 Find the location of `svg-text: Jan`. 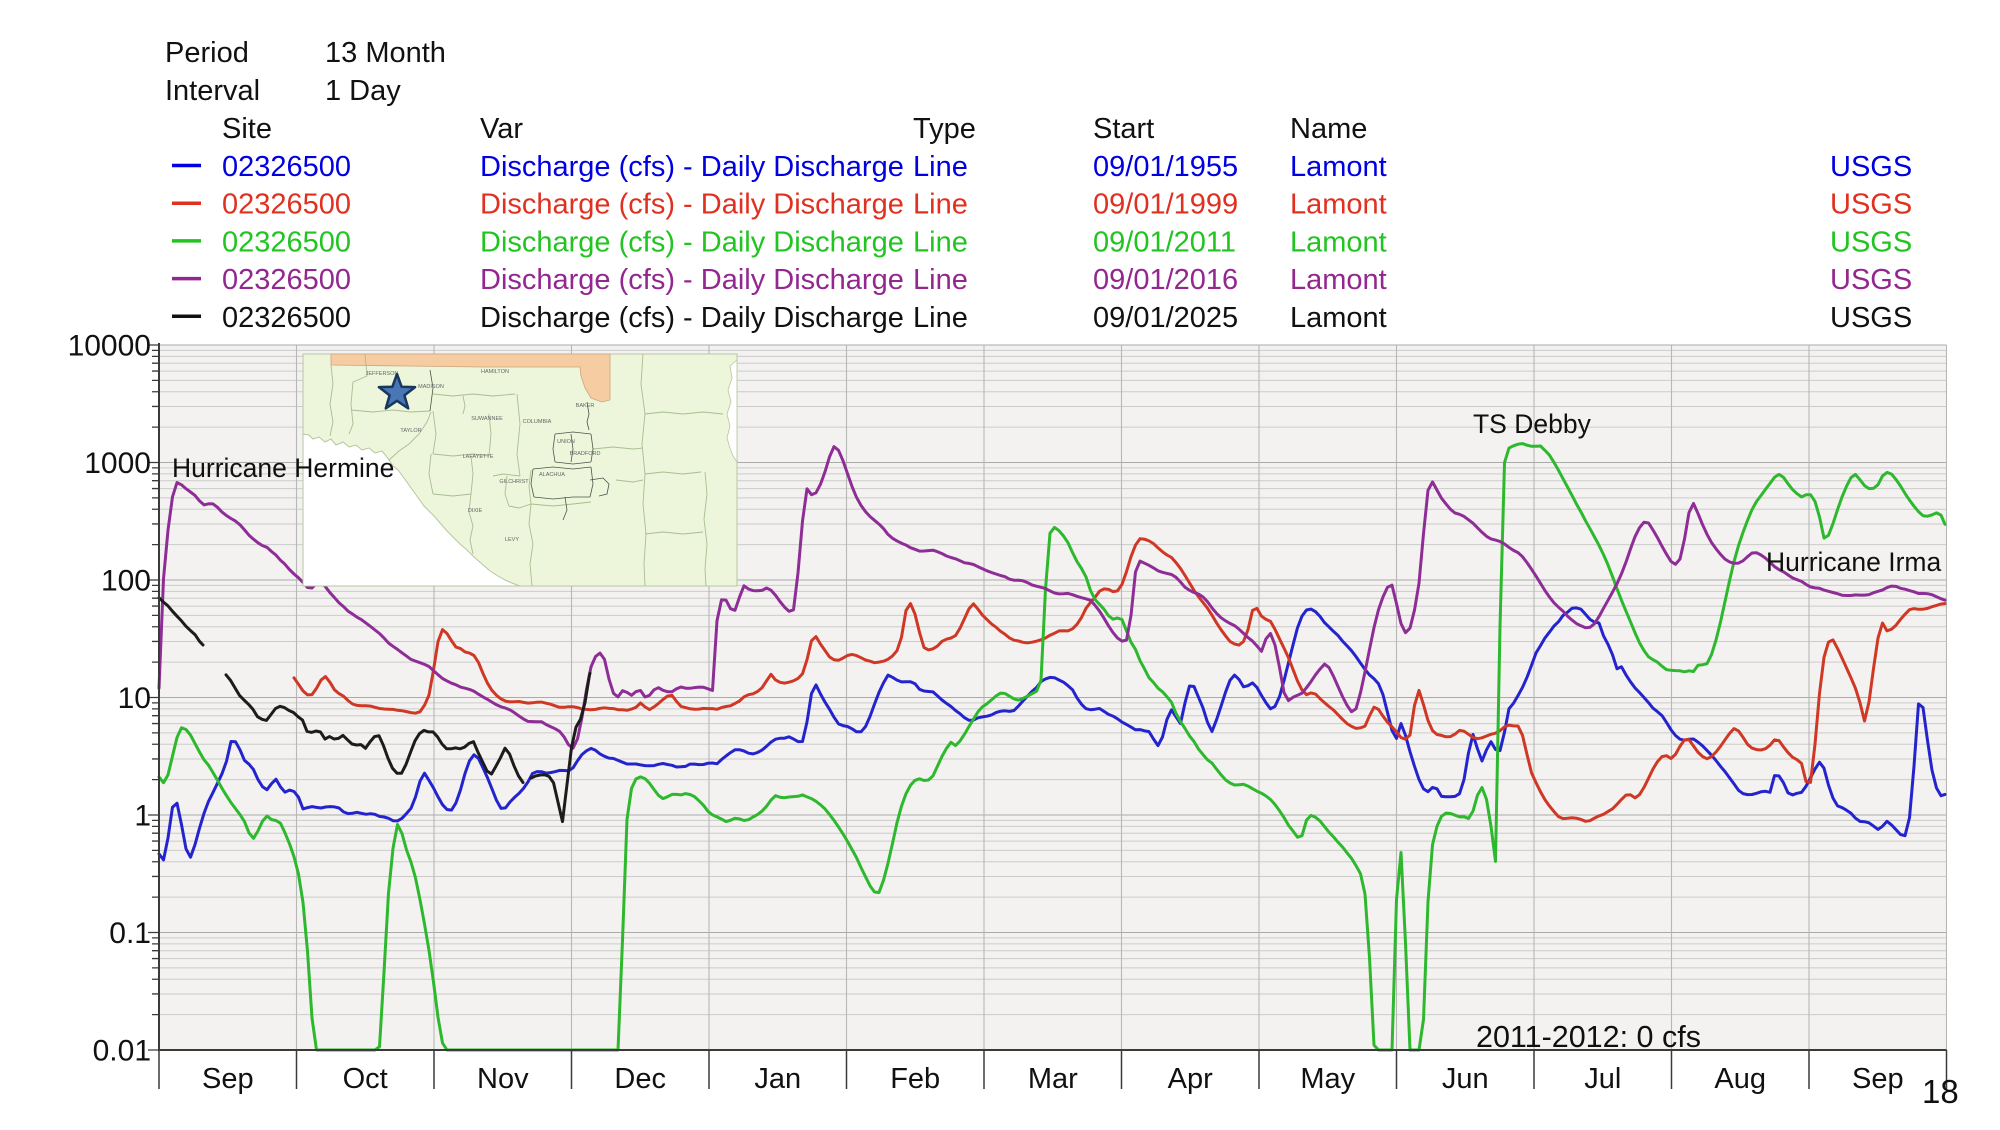

svg-text: Jan is located at coordinates (777, 1079).